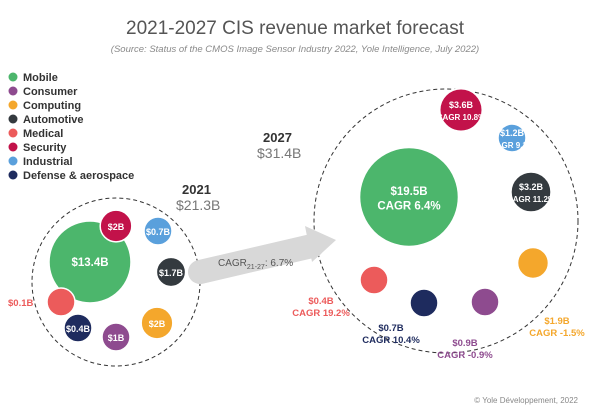 Image resolution: width=590 pixels, height=413 pixels. I want to click on bubble-2021-medical, so click(61, 302).